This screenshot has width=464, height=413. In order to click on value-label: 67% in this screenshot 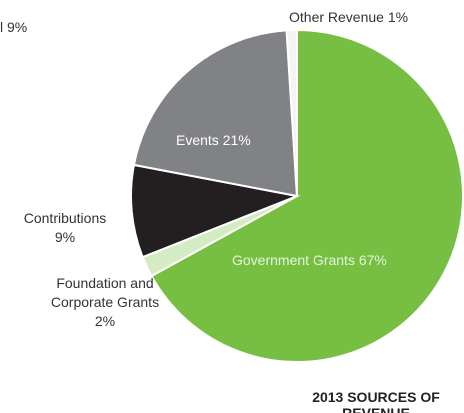, I will do `click(372, 260)`.